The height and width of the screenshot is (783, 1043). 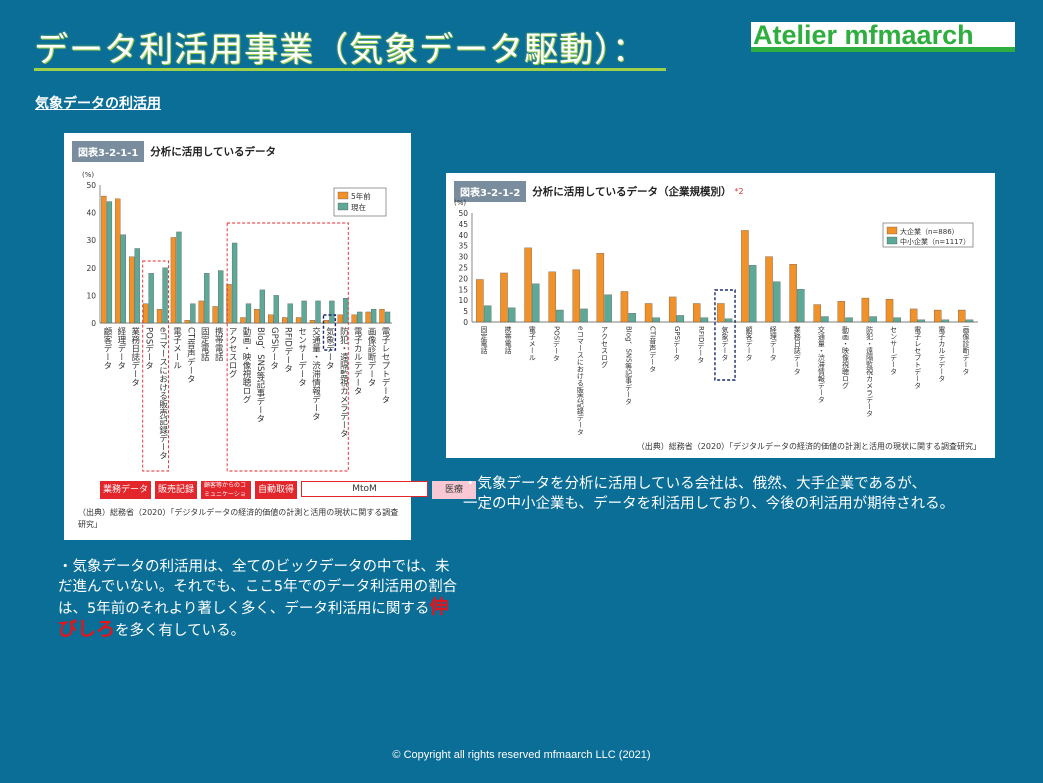 What do you see at coordinates (226, 494) in the screenshot?
I see `category-communication: 顧客等からのコミュニケーション` at bounding box center [226, 494].